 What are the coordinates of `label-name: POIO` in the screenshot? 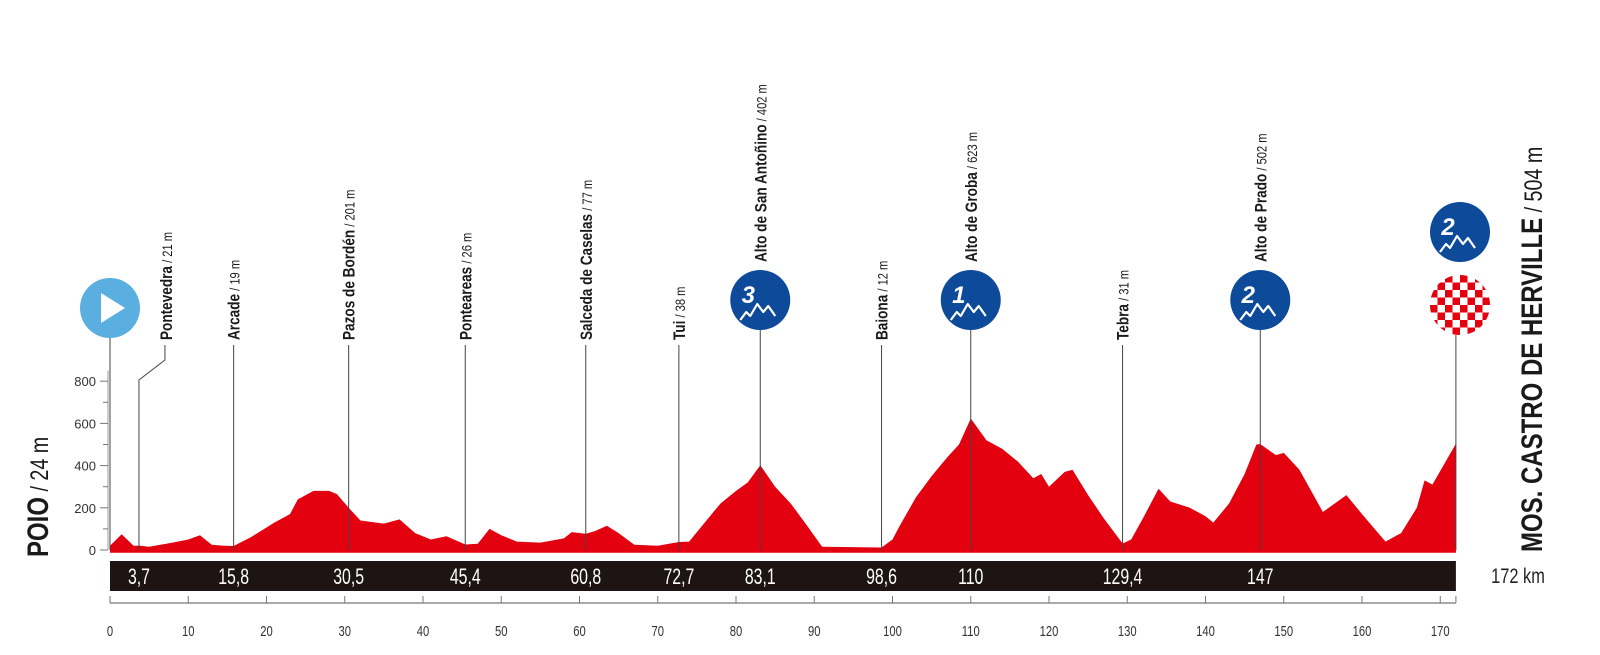 It's located at (37, 527).